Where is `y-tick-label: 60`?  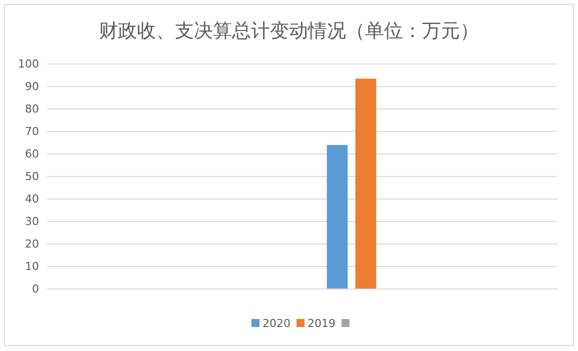 y-tick-label: 60 is located at coordinates (32, 154).